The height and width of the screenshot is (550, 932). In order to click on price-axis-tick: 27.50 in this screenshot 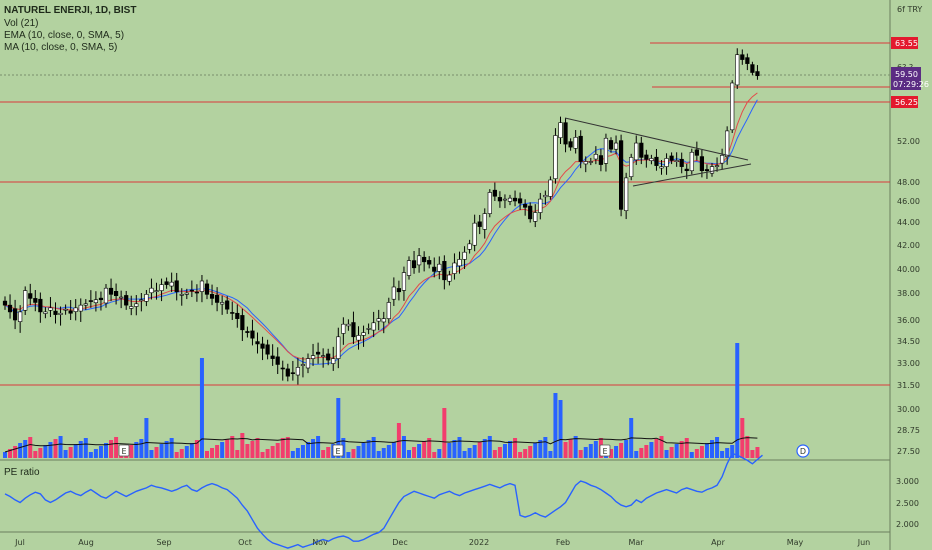, I will do `click(908, 451)`.